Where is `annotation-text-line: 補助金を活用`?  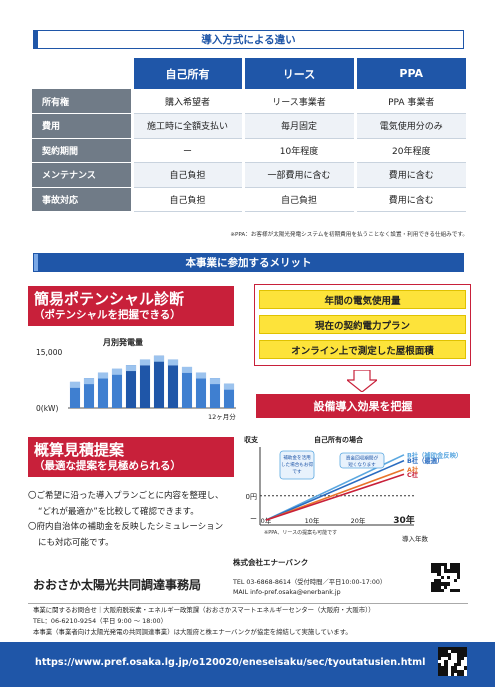 annotation-text-line: 補助金を活用 is located at coordinates (297, 457).